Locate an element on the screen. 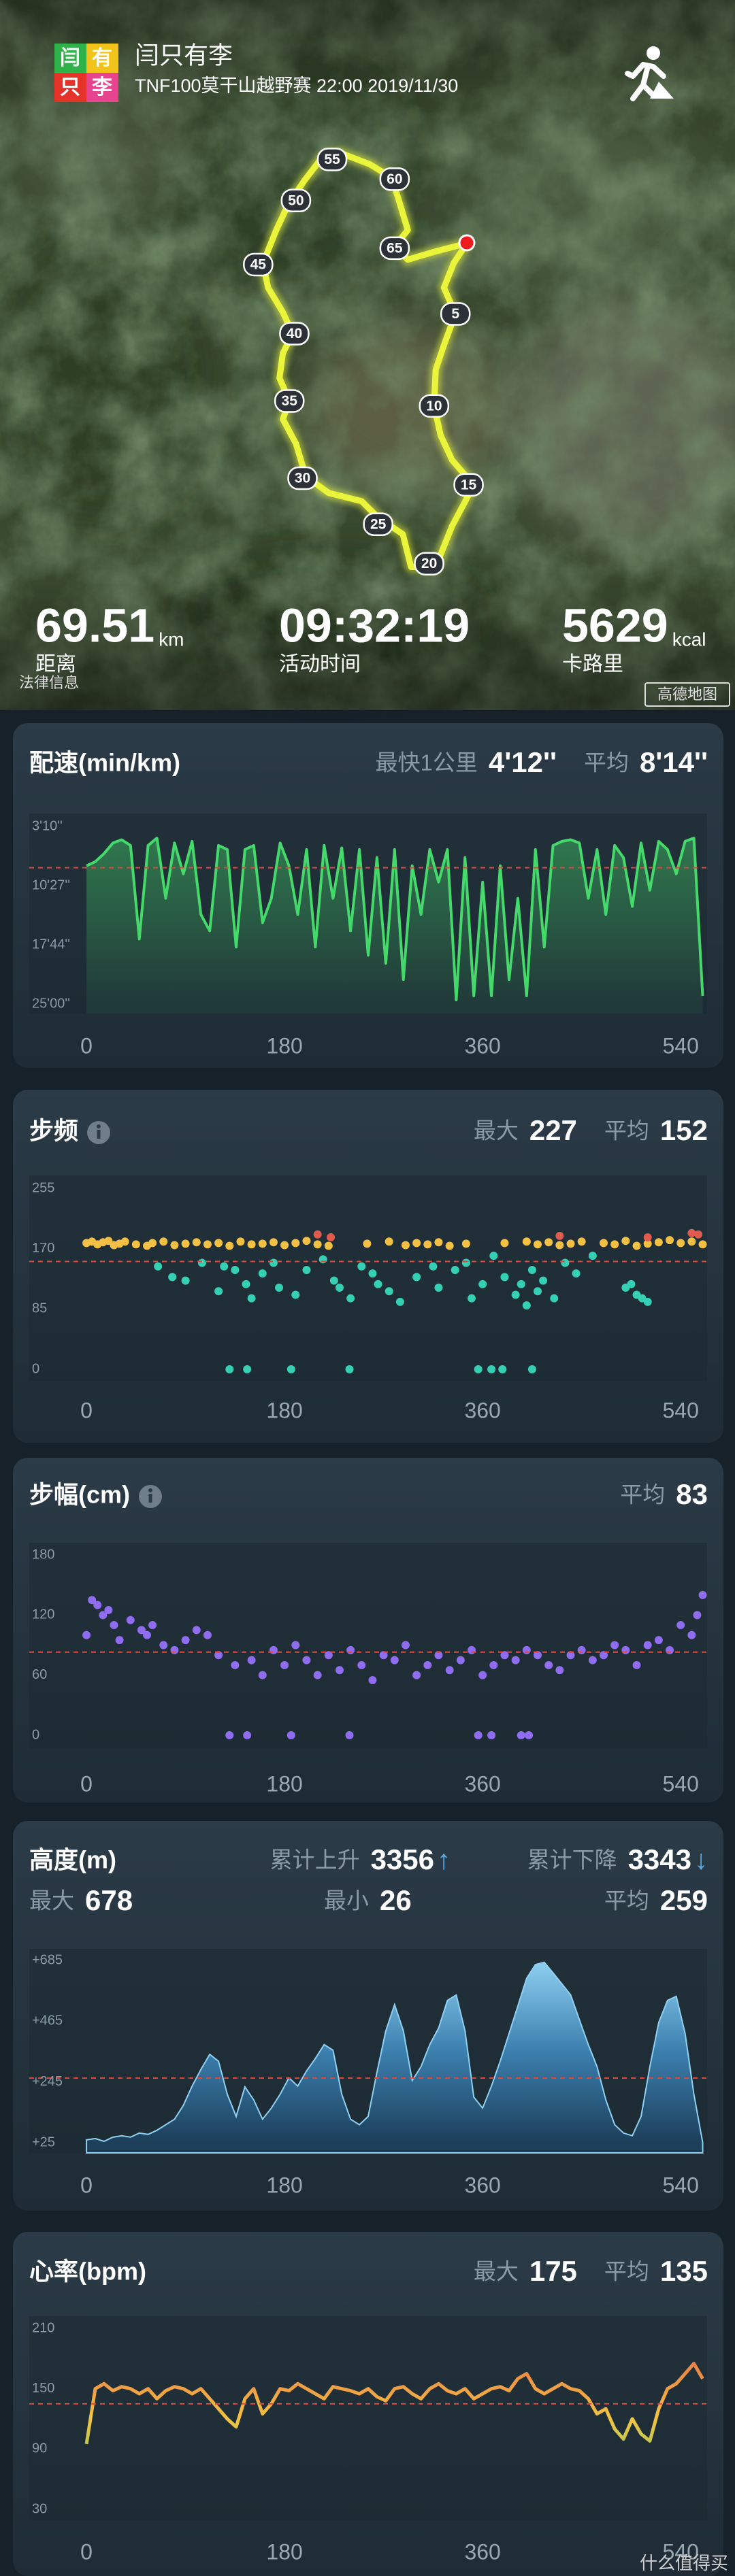 This screenshot has height=2576, width=735. y-tick-label: 0 is located at coordinates (36, 1368).